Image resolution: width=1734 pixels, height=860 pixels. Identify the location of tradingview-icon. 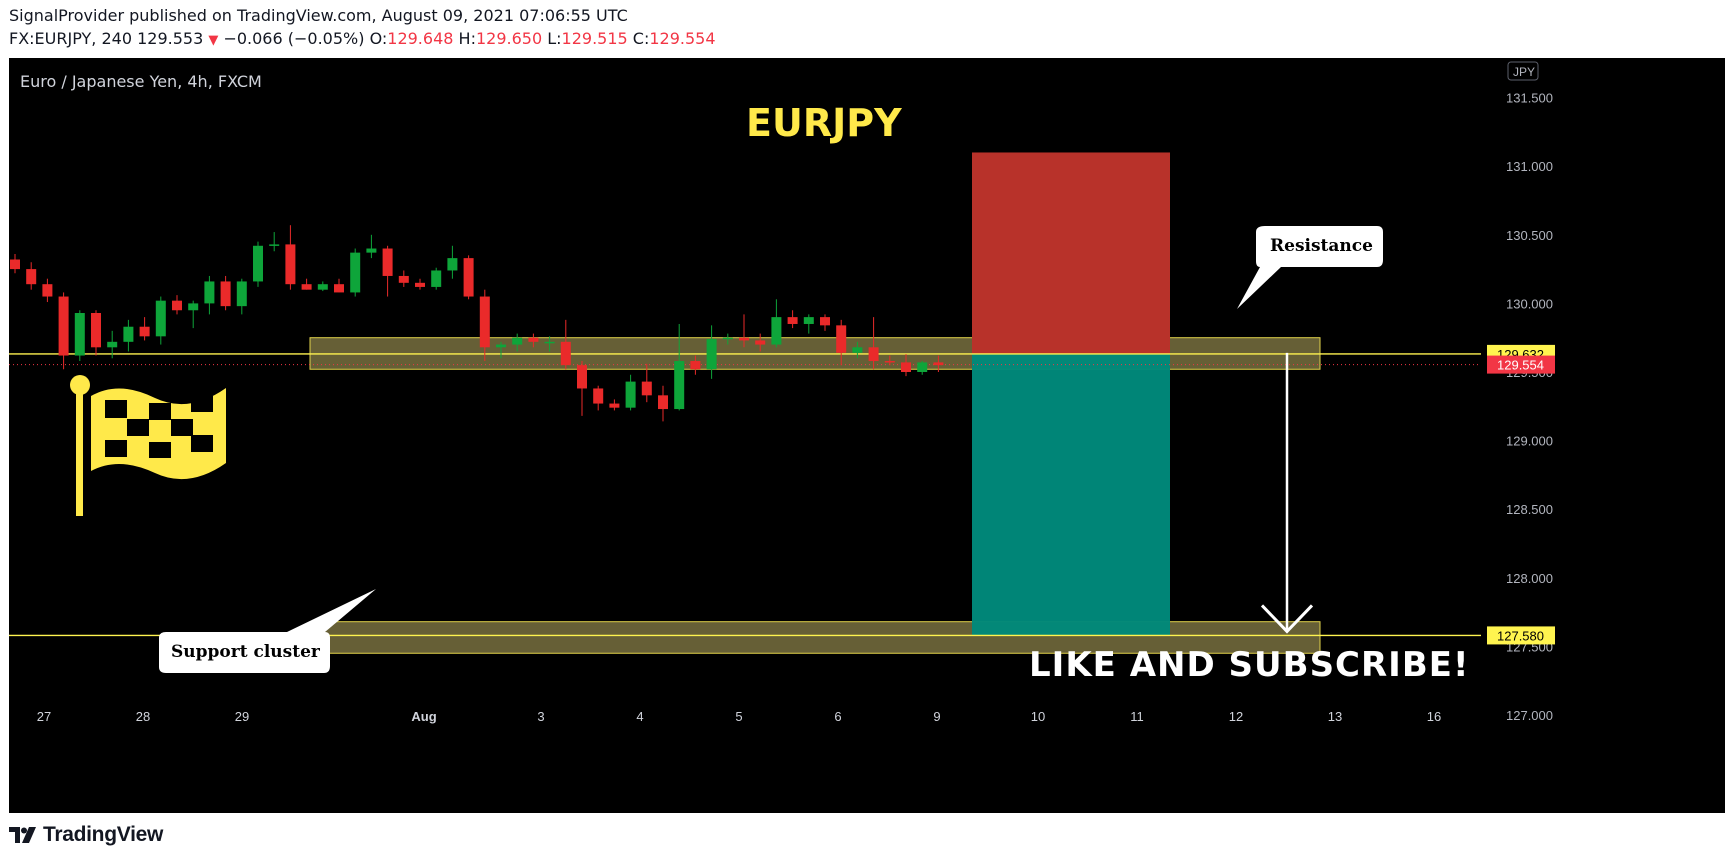
(22, 835).